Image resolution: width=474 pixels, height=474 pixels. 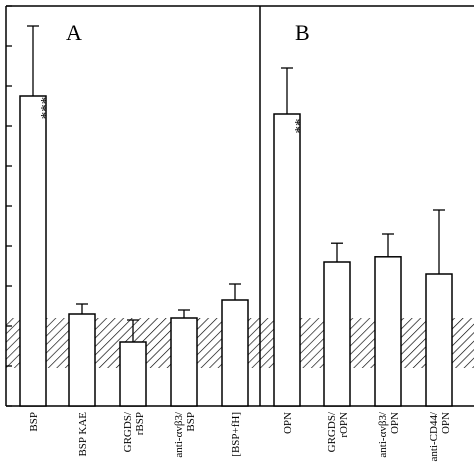 What do you see at coordinates (295, 126) in the screenshot?
I see `significance-label-opn: **` at bounding box center [295, 126].